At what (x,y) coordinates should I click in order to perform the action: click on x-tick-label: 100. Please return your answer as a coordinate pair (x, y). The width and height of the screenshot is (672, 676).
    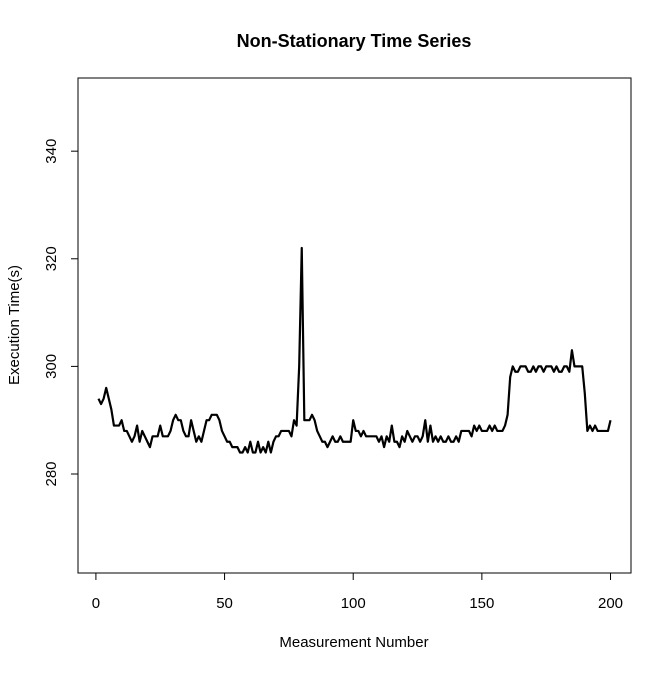
    Looking at the image, I should click on (353, 603).